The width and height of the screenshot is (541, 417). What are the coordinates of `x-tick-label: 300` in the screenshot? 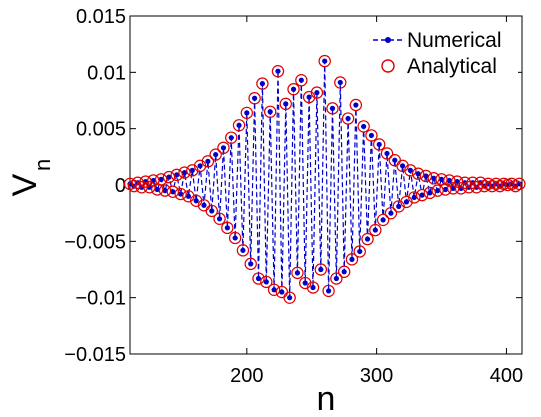 It's located at (376, 376).